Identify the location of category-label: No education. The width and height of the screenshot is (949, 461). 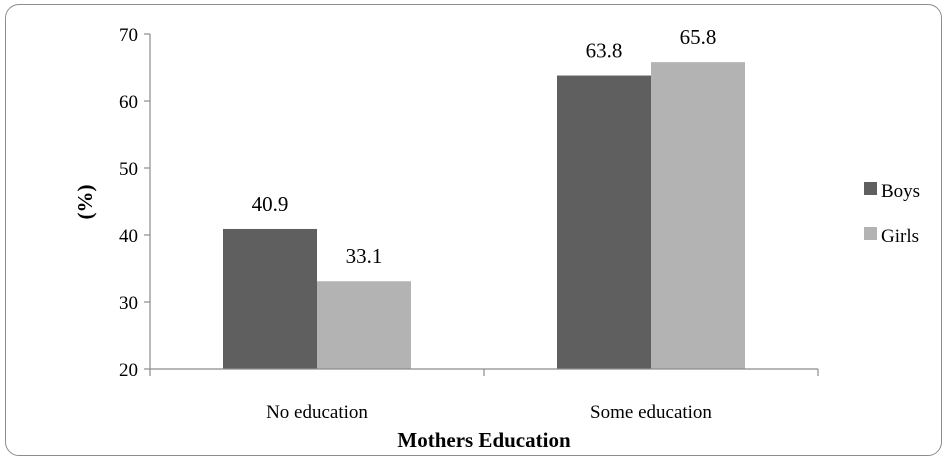
(317, 412).